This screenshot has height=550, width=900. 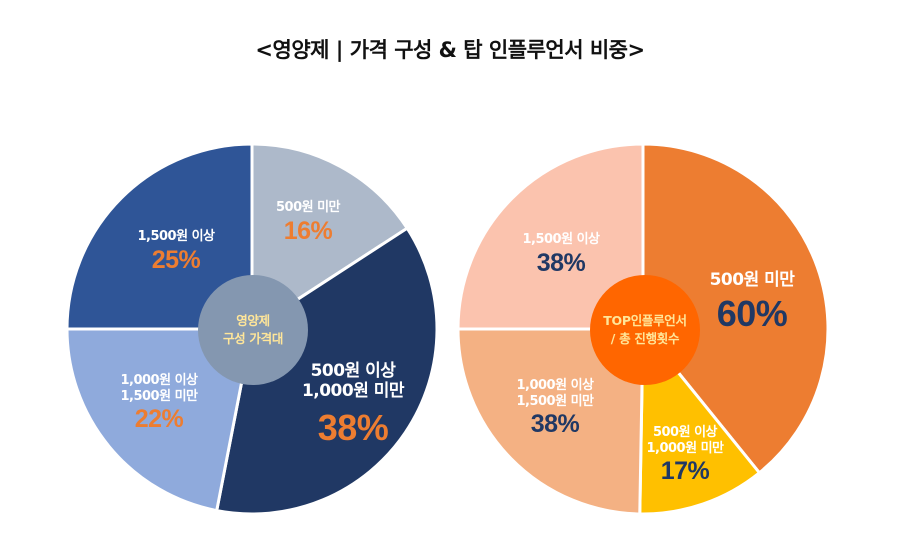 I want to click on right-label-over-1500: 1,500원 이상 38%, so click(x=561, y=254).